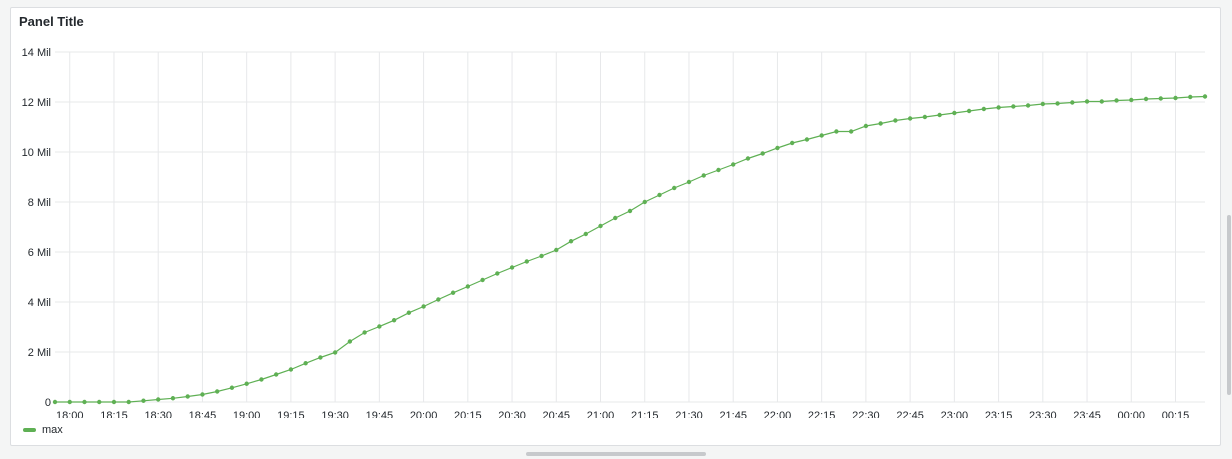 Image resolution: width=1232 pixels, height=459 pixels. Describe the element at coordinates (51, 21) in the screenshot. I see `panel-title: Panel Title` at that location.